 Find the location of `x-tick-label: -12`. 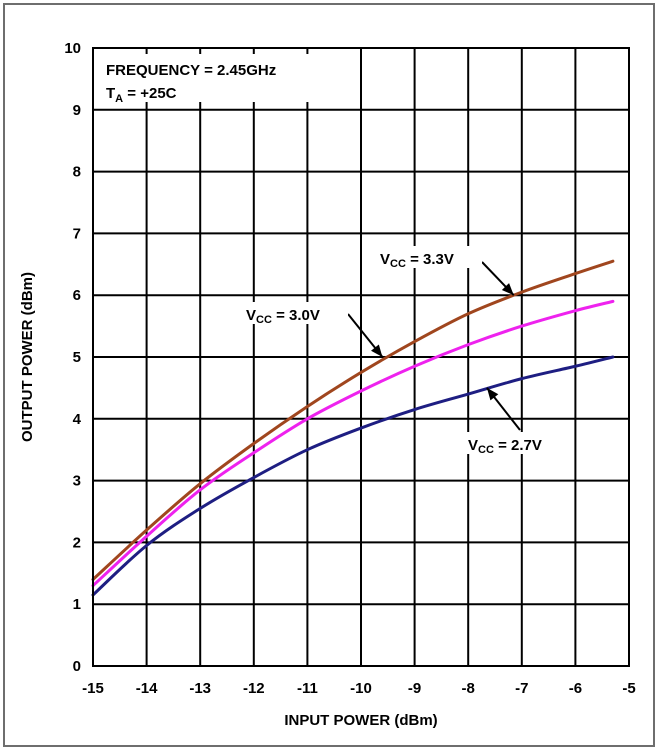

x-tick-label: -12 is located at coordinates (254, 688).